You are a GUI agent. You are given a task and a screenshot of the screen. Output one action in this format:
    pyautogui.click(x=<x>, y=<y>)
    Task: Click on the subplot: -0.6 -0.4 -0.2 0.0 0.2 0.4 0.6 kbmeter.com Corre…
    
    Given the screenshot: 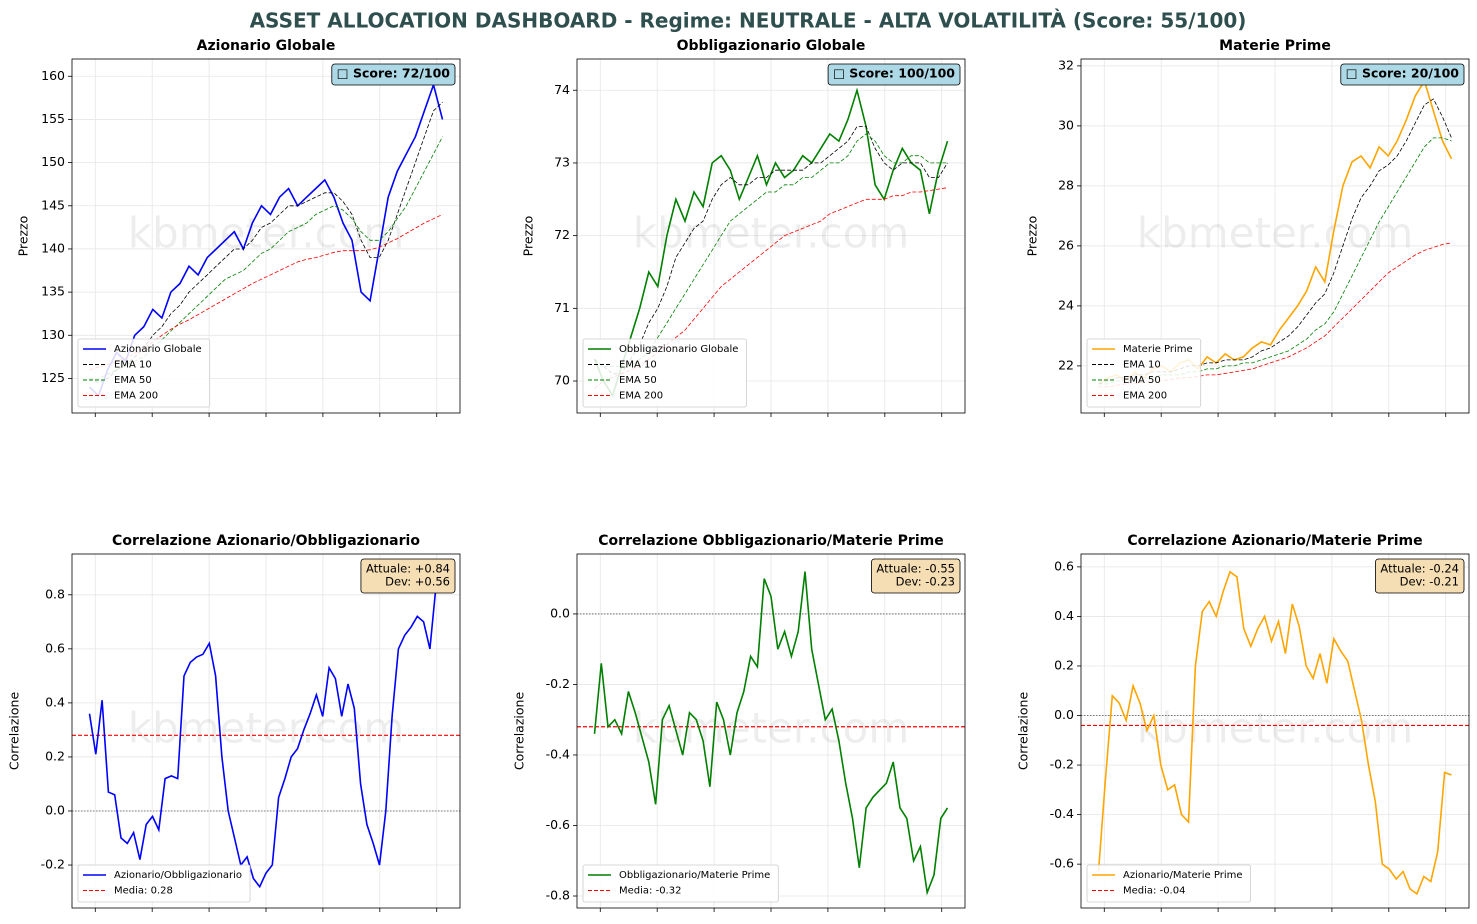 What is the action you would take?
    pyautogui.click(x=1243, y=722)
    